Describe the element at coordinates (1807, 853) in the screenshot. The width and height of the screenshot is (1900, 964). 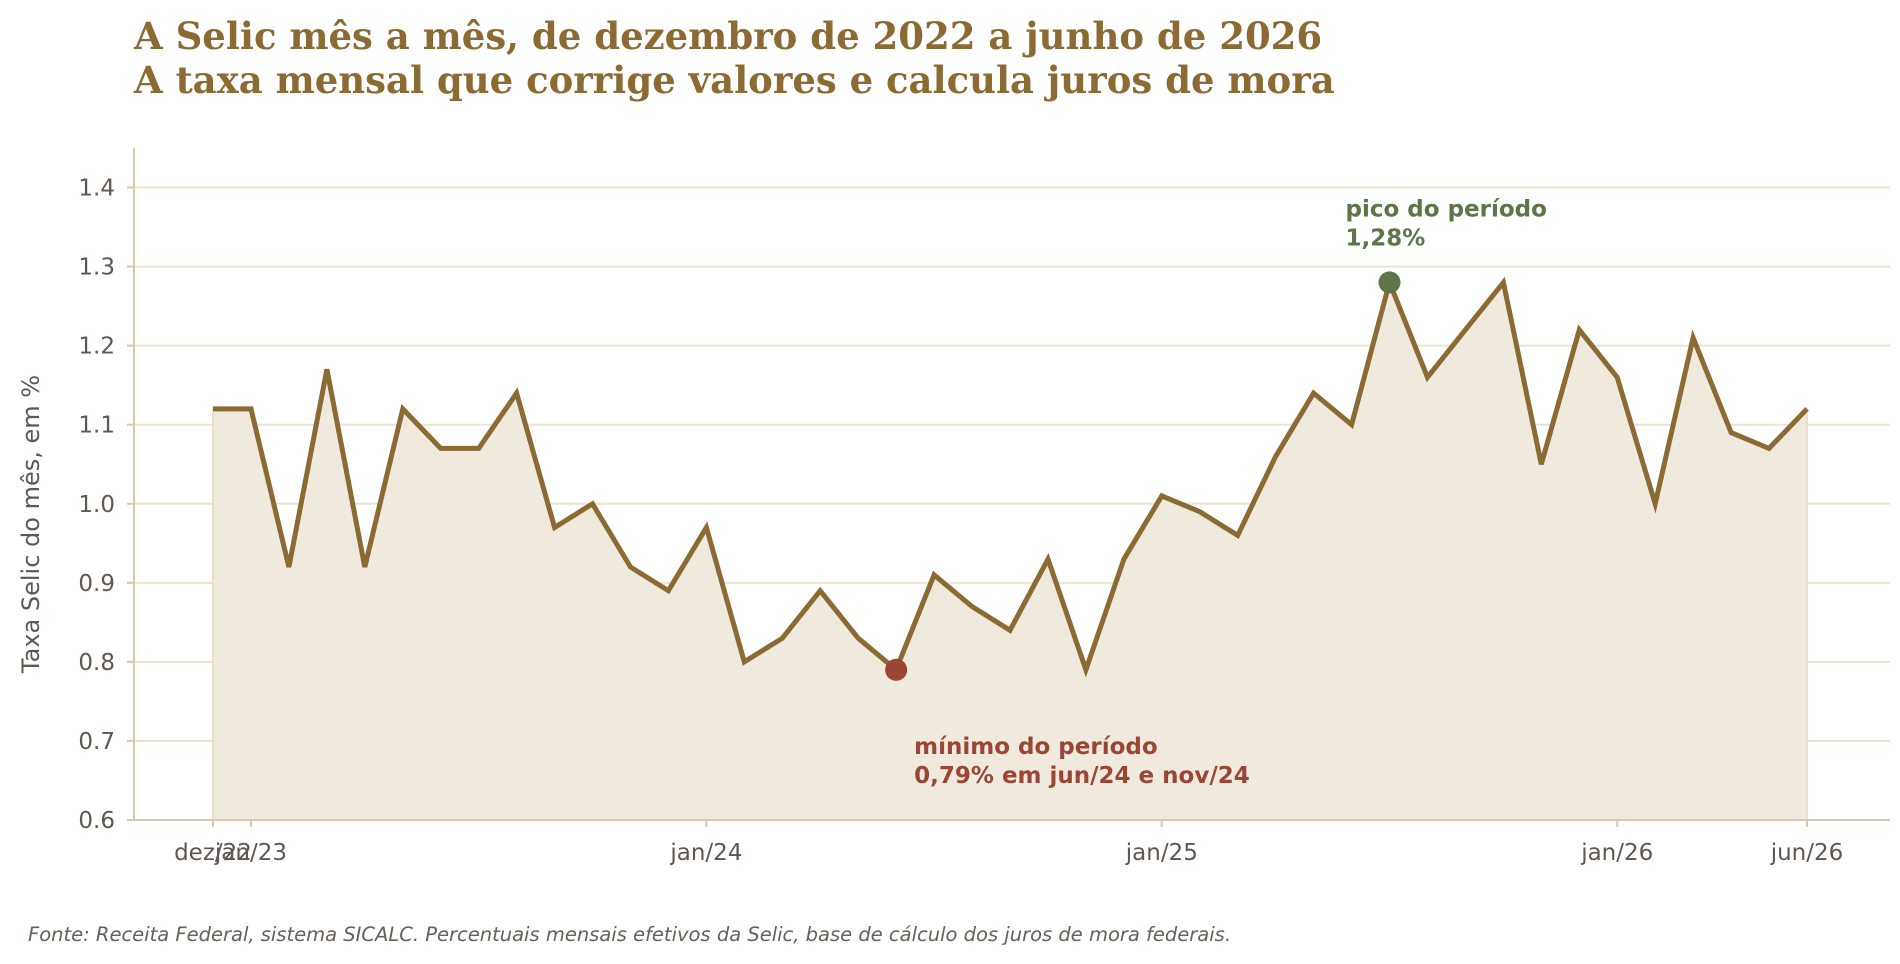
I see `x-tick-label-2026-06: jun/26` at that location.